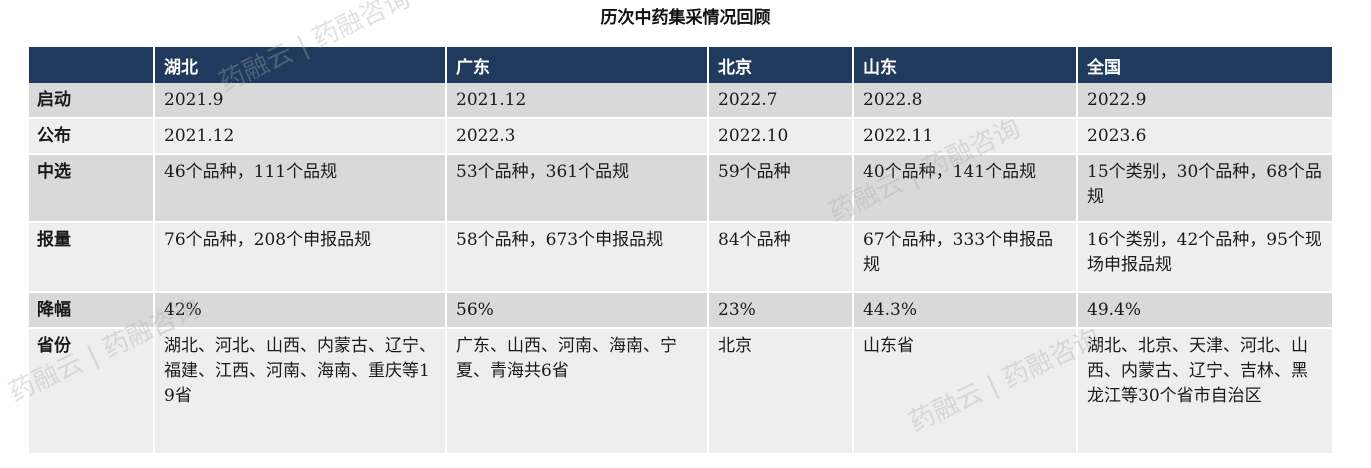  I want to click on table-cell: 湖北、河北、山西、内蒙古、辽宁、福建、江西、河南、海南、重庆等19省, so click(300, 391).